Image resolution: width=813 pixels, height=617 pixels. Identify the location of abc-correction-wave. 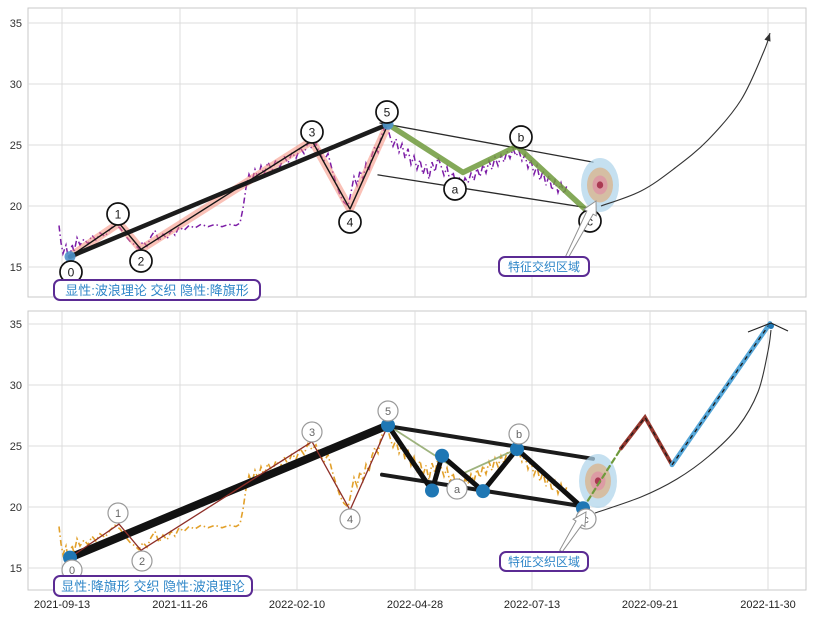
(486, 166).